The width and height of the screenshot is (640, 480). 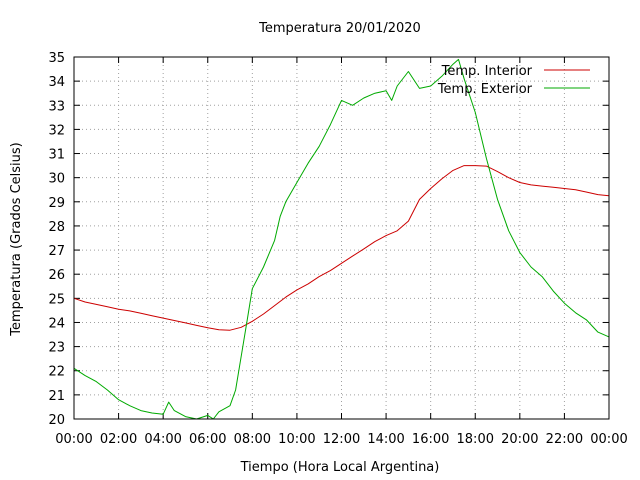 What do you see at coordinates (339, 28) in the screenshot?
I see `chart-title: Temperatura 20/01/2020` at bounding box center [339, 28].